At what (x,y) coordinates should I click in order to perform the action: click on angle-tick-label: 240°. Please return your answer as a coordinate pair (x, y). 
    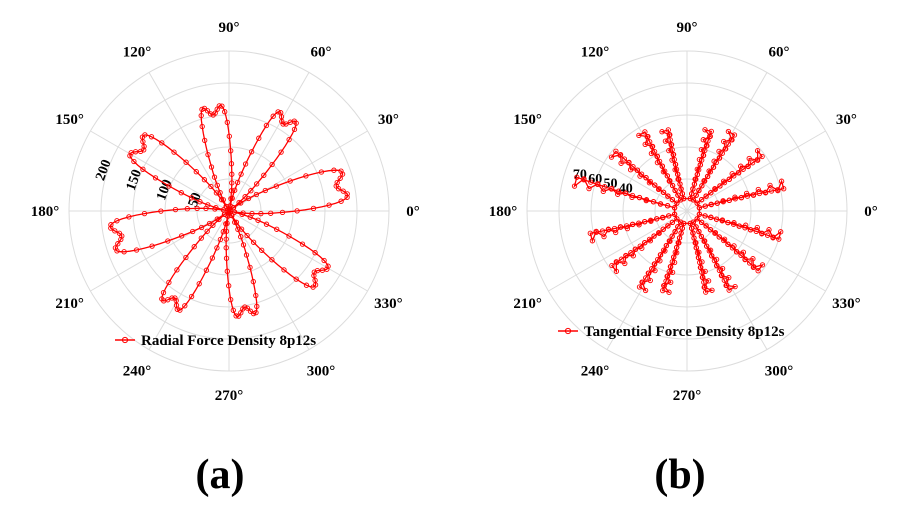
    Looking at the image, I should click on (595, 371).